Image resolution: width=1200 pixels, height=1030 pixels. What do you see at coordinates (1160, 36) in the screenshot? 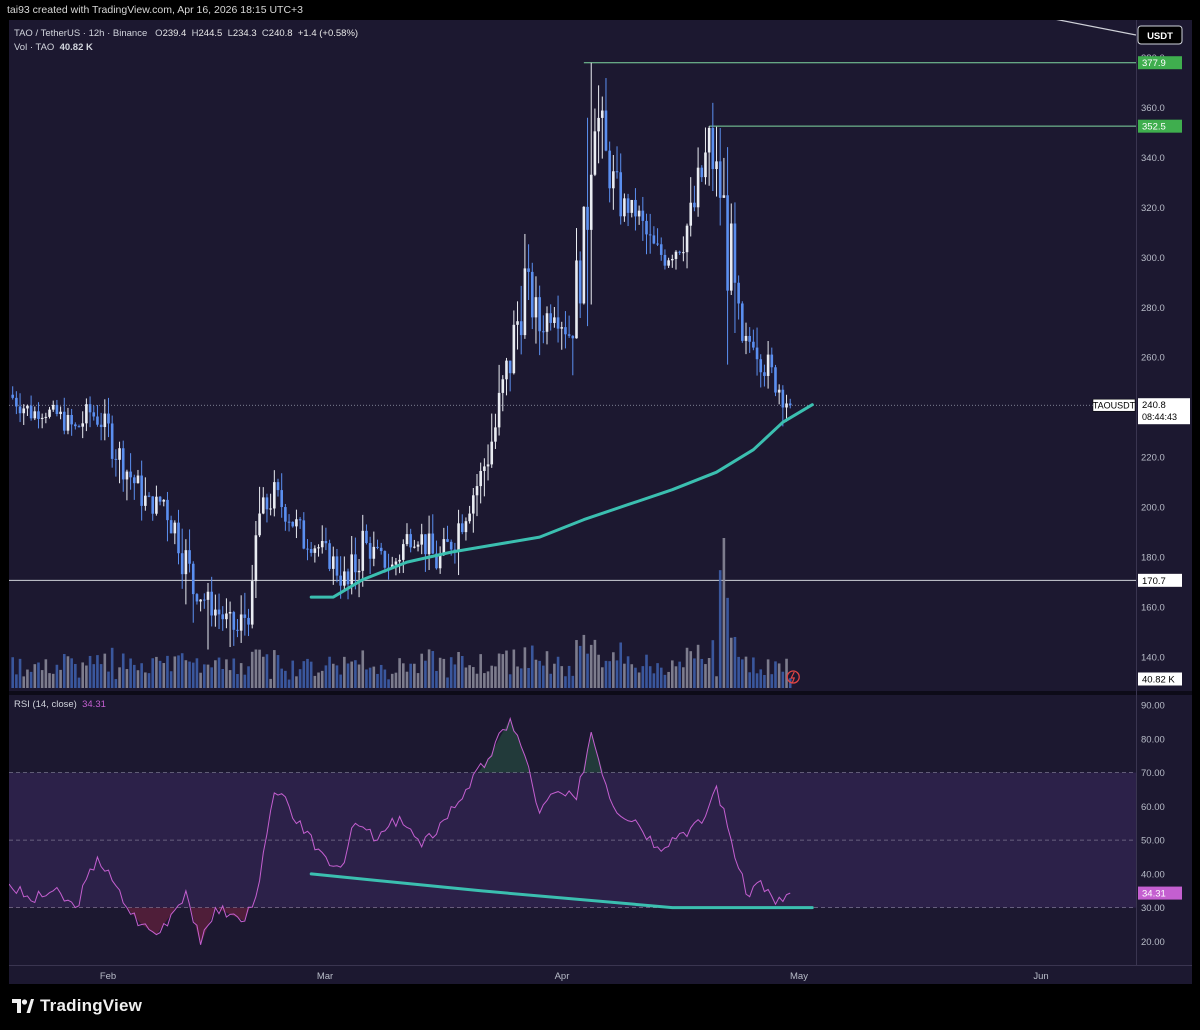
I see `currency-label: USDT` at bounding box center [1160, 36].